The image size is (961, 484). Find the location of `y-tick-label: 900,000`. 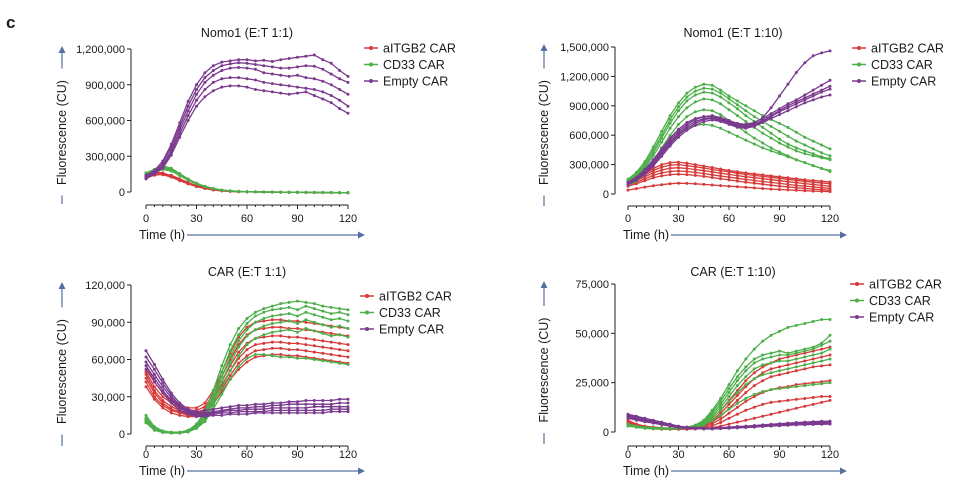

y-tick-label: 900,000 is located at coordinates (589, 107).